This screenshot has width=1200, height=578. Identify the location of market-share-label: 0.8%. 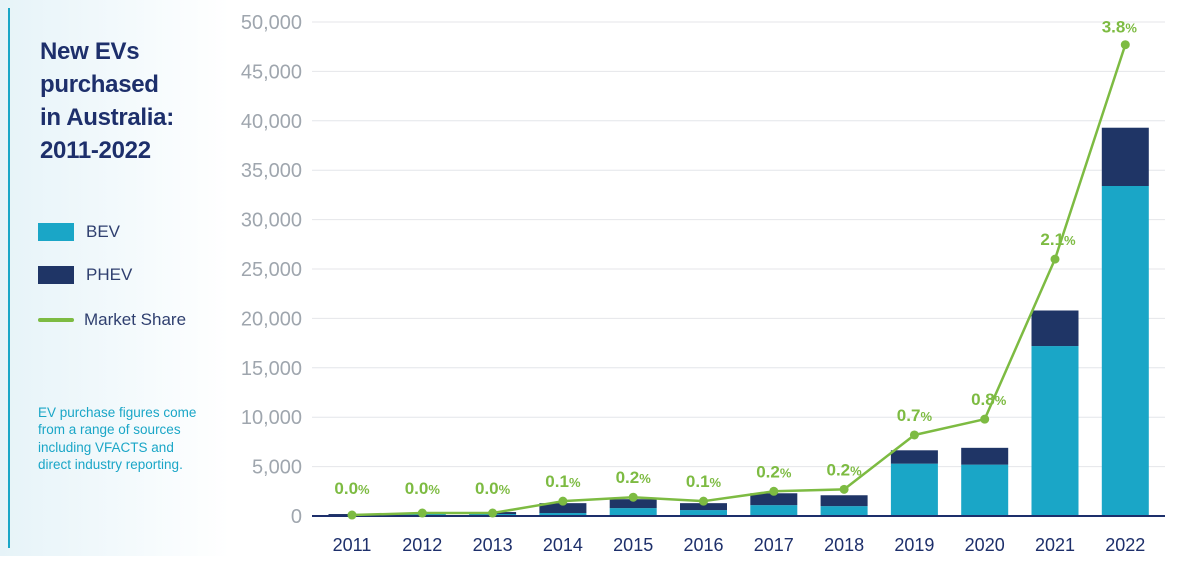
(989, 399).